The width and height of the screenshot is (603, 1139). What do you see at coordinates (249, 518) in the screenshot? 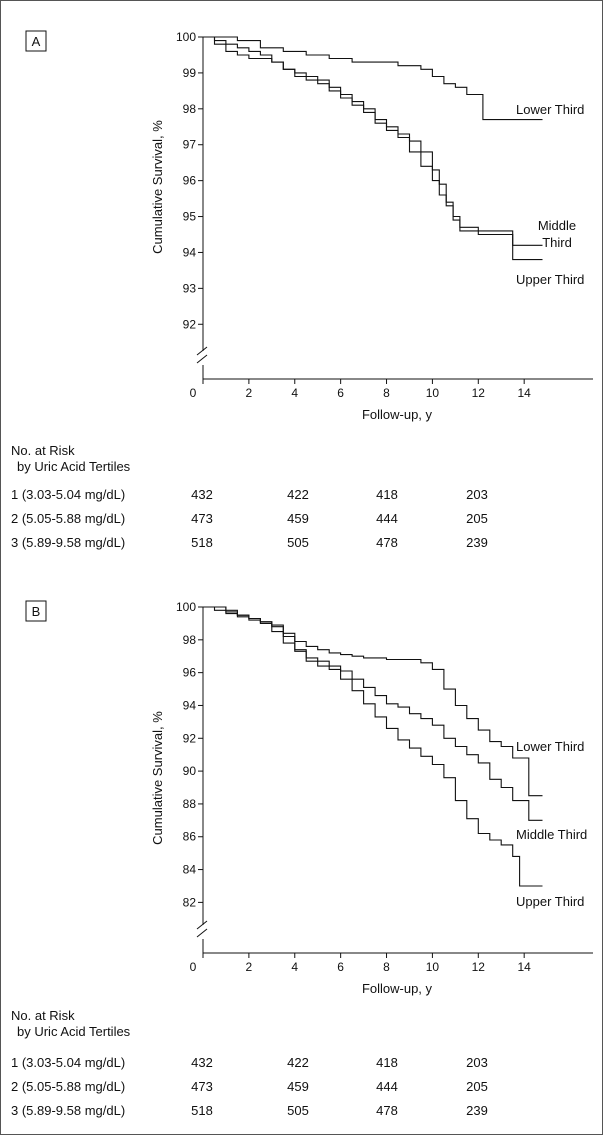
I see `panel-a-risk-row: 2 (5.05-5.88 mg/dL) 473 459 444 205` at bounding box center [249, 518].